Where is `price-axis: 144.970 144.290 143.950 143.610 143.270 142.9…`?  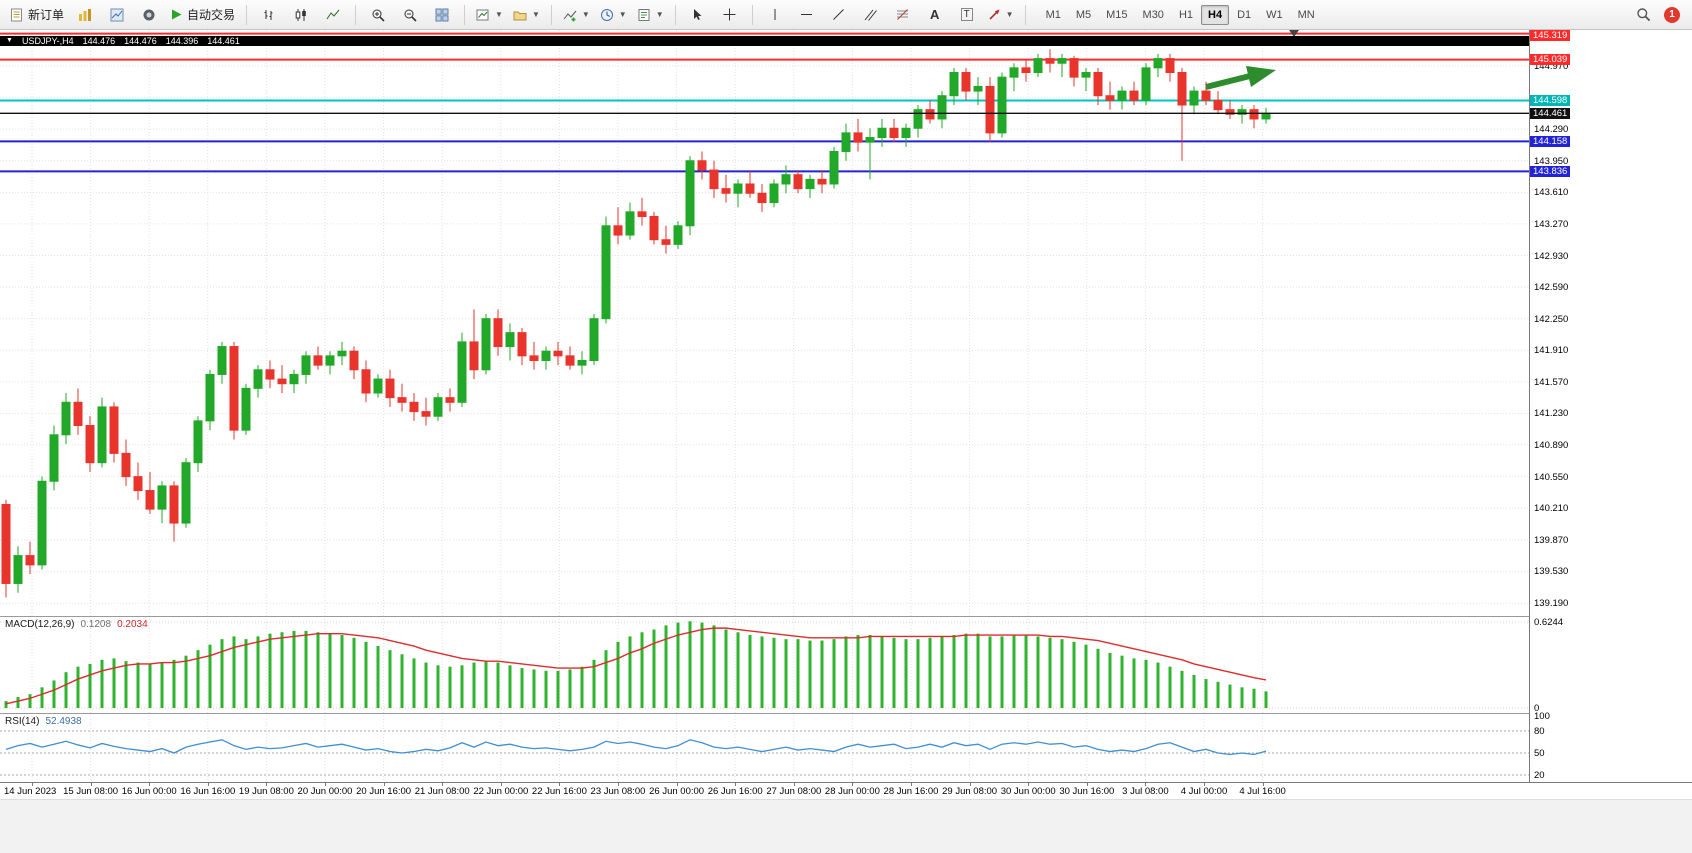
price-axis: 144.970 144.290 143.950 143.610 143.270 142.9… is located at coordinates (1610, 406).